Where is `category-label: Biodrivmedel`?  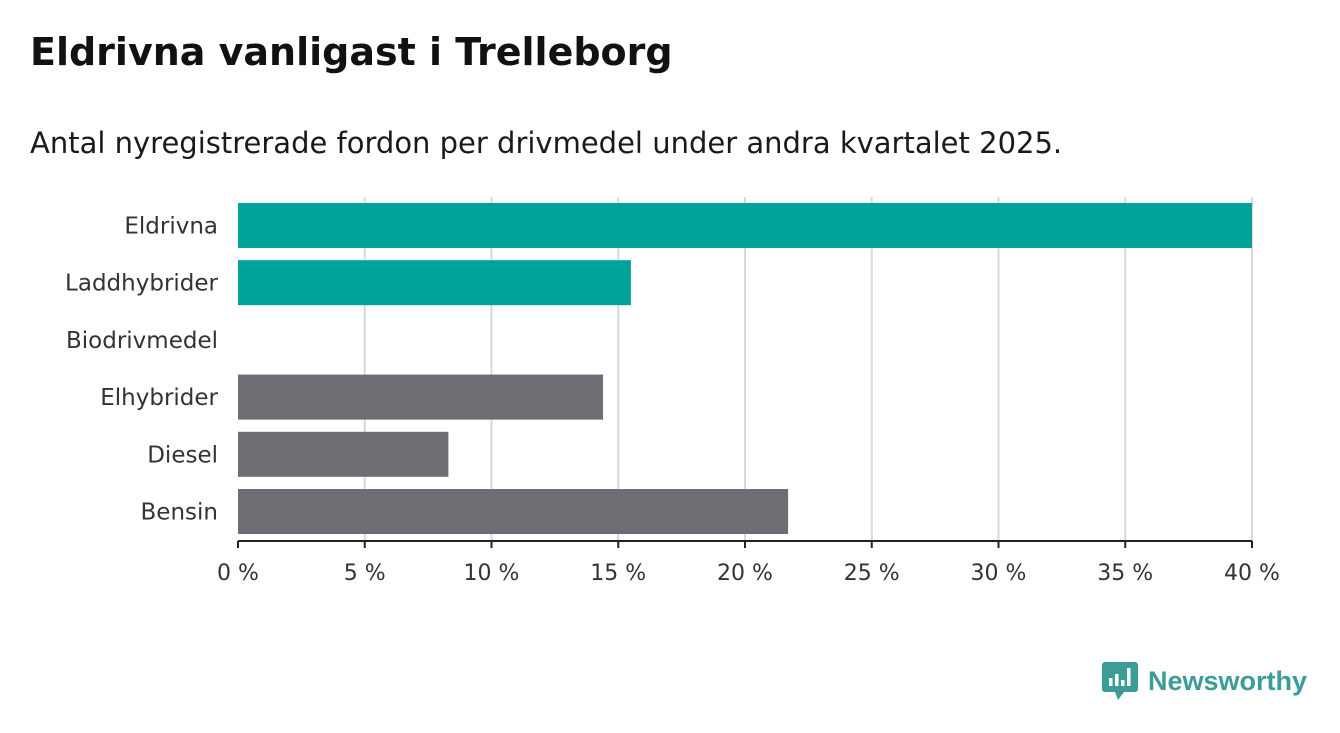 category-label: Biodrivmedel is located at coordinates (142, 341).